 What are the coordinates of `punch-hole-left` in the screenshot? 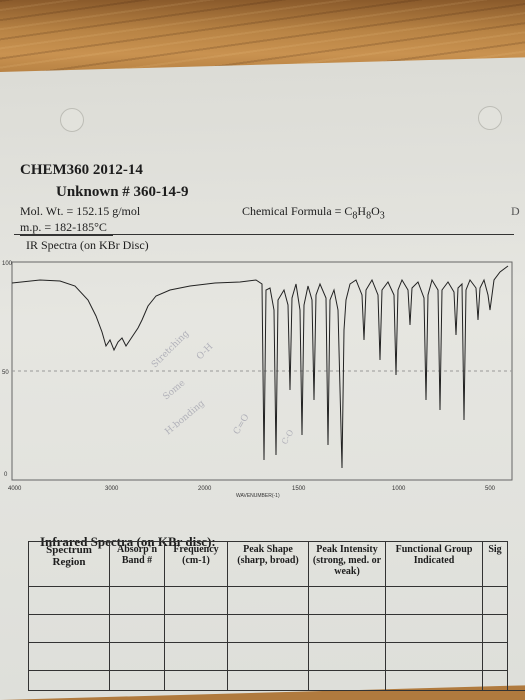 It's located at (72, 120).